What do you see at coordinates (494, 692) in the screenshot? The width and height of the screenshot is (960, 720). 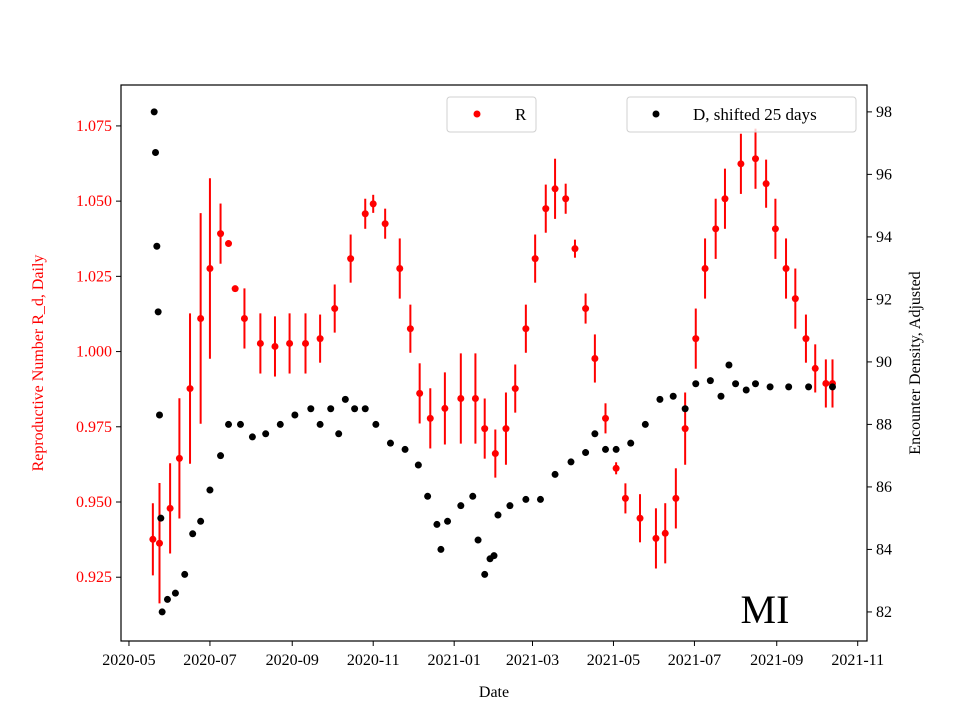 I see `x-axis-label: Date` at bounding box center [494, 692].